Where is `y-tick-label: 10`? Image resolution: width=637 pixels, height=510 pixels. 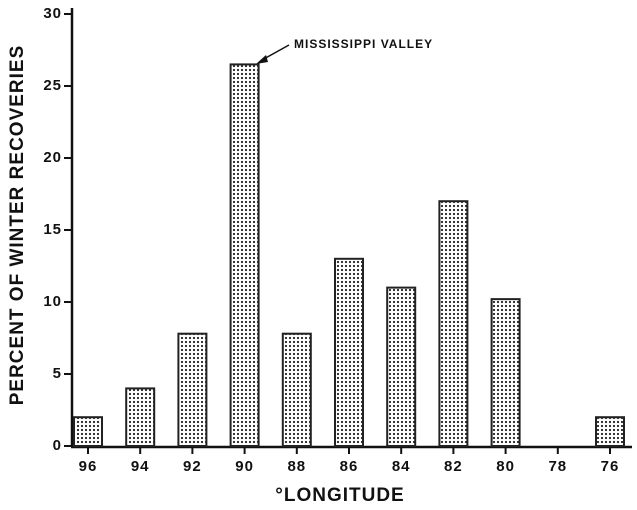 y-tick-label: 10 is located at coordinates (52, 301).